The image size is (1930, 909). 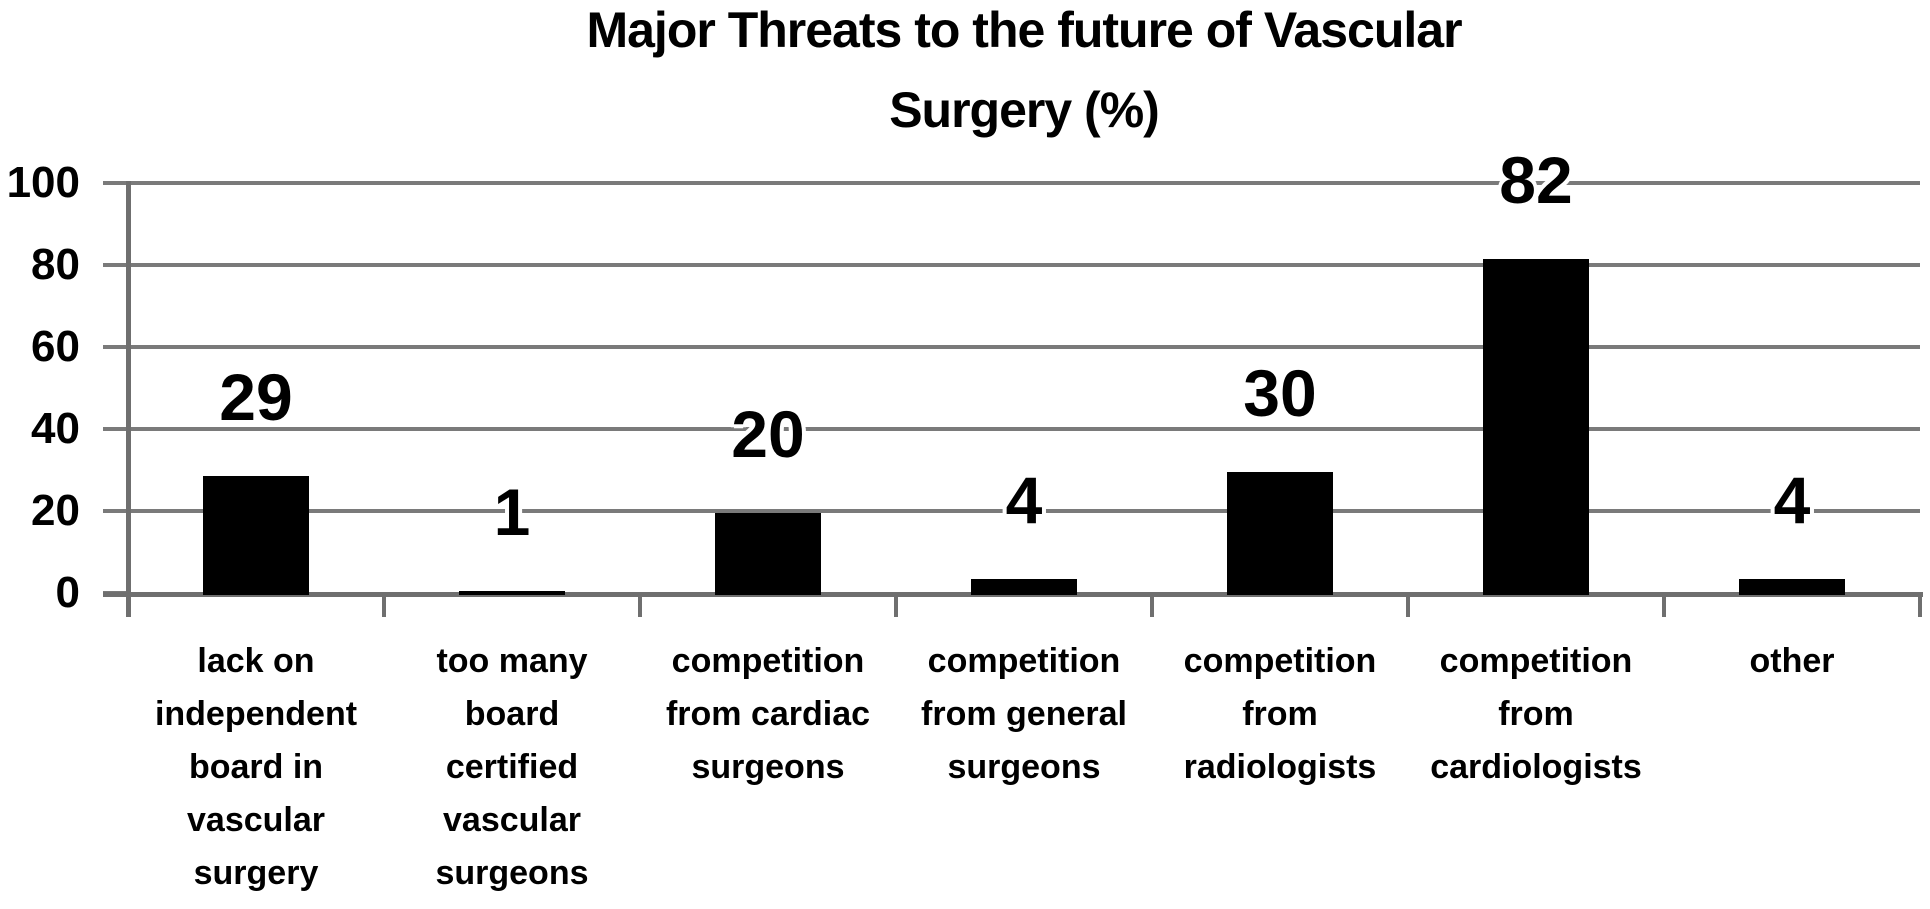 What do you see at coordinates (55, 510) in the screenshot?
I see `y-axis-tick-label: 20` at bounding box center [55, 510].